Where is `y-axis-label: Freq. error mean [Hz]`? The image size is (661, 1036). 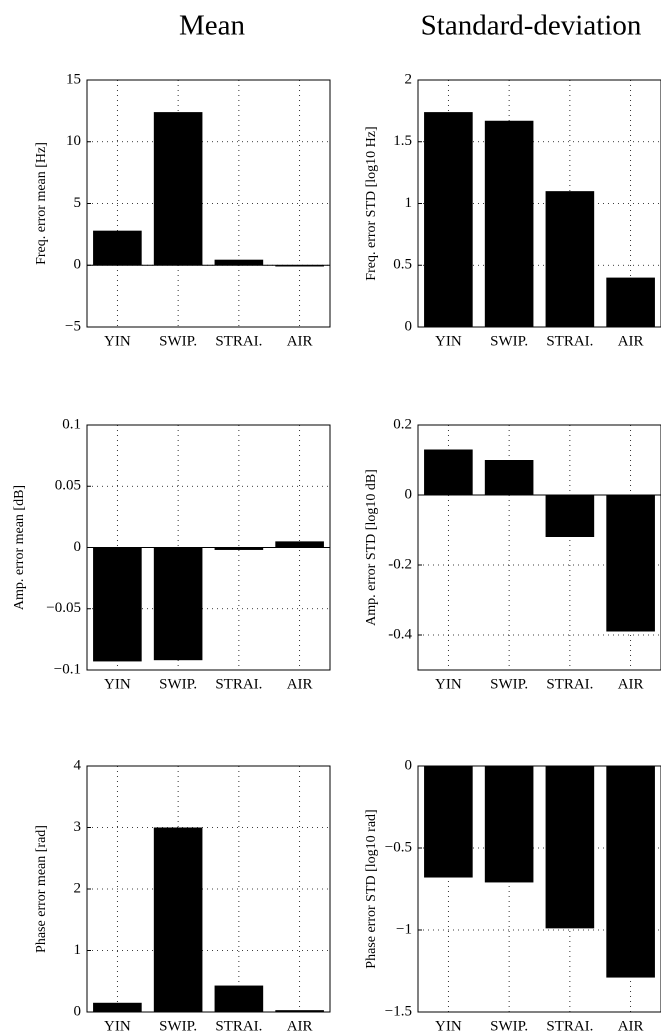 y-axis-label: Freq. error mean [Hz] is located at coordinates (41, 203).